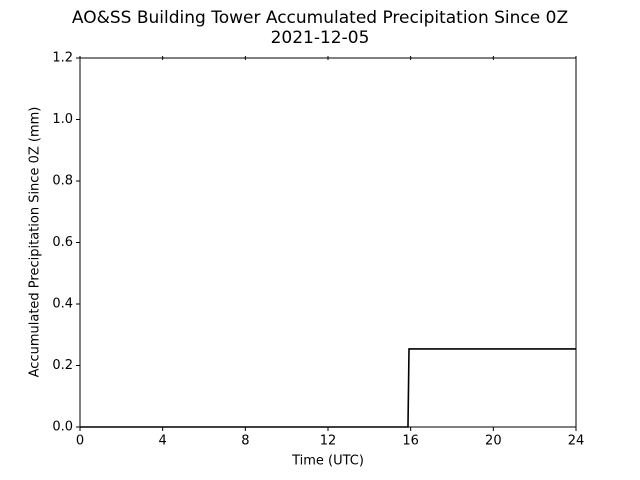  I want to click on x-tick-label: 4, so click(163, 441).